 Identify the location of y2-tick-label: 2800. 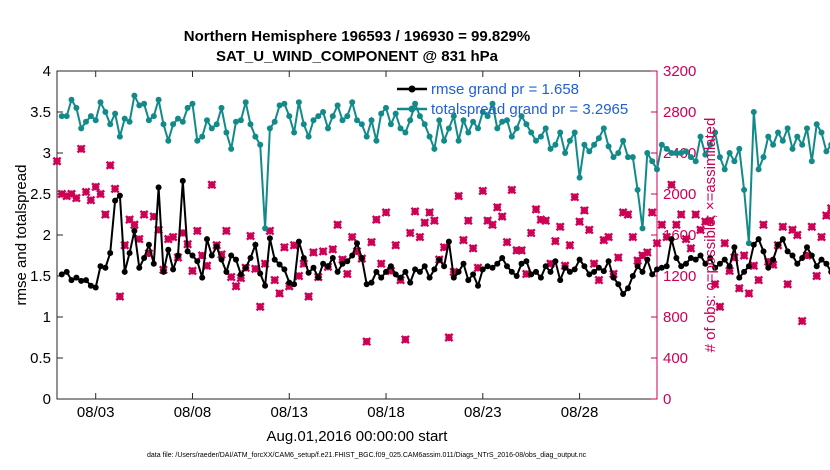
(679, 112).